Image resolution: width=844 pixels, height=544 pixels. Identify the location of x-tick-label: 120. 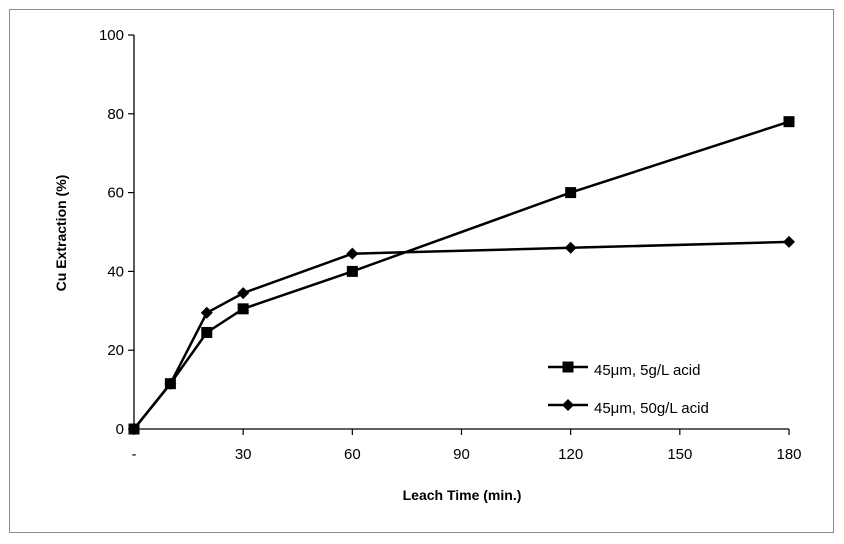
(570, 454).